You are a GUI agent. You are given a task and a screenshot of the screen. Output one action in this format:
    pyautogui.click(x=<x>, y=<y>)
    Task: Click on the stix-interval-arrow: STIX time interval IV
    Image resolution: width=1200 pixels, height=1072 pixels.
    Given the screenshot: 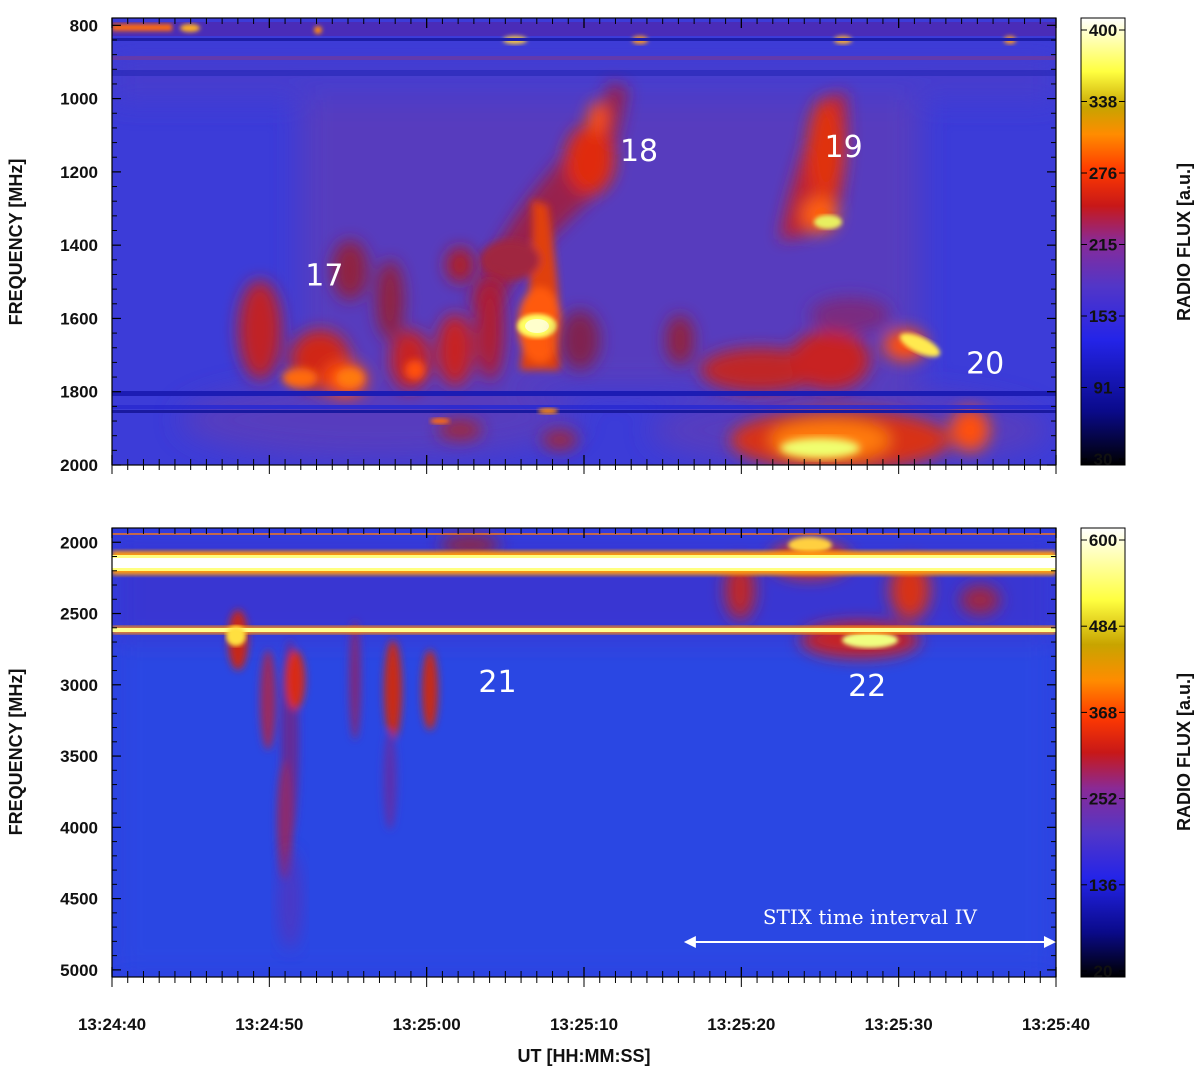 What is the action you would take?
    pyautogui.click(x=869, y=926)
    